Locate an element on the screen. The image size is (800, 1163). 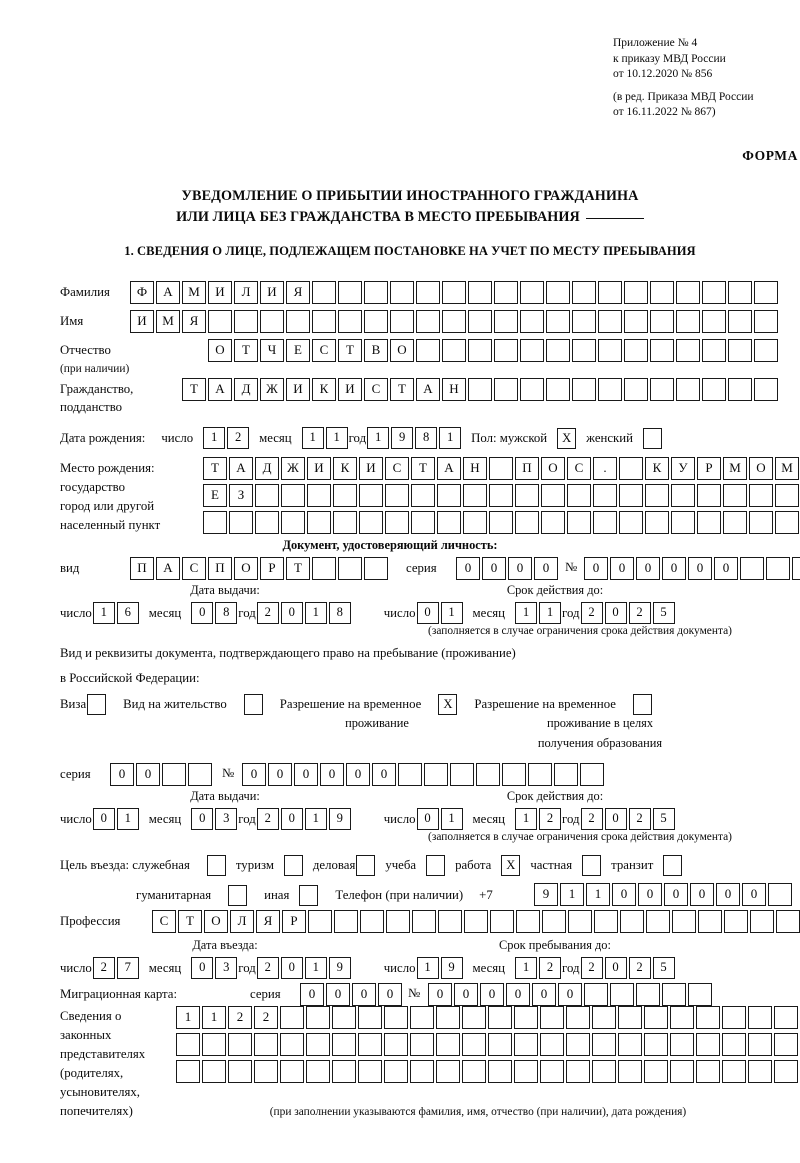
citizenship-cell-4: Ж is located at coordinates (272, 389).